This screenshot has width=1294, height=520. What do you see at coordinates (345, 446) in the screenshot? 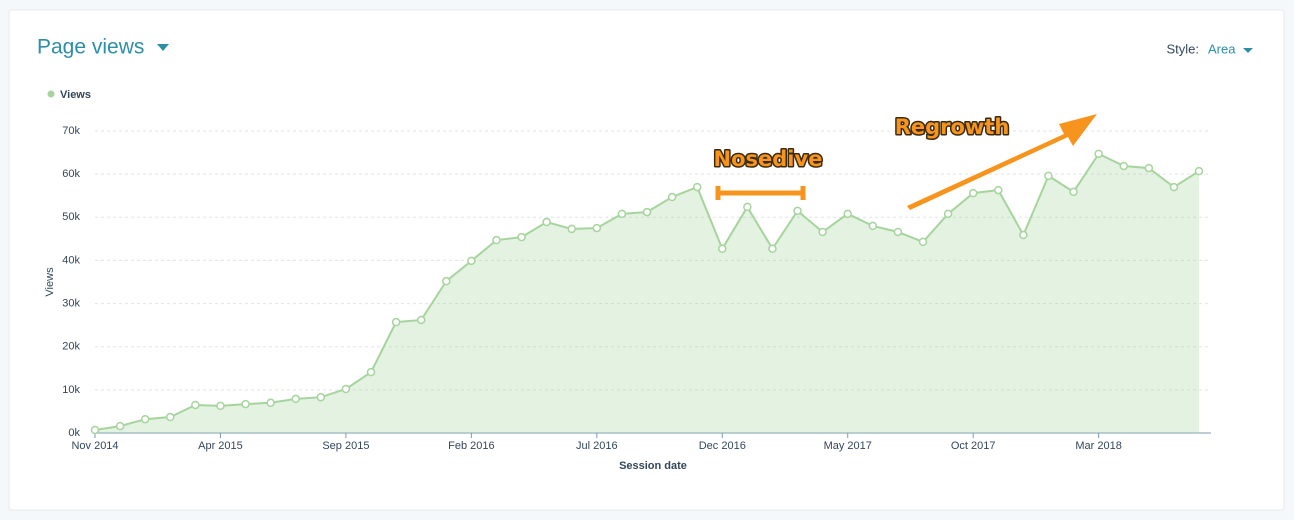
I see `x-tick-label: Sep 2015` at bounding box center [345, 446].